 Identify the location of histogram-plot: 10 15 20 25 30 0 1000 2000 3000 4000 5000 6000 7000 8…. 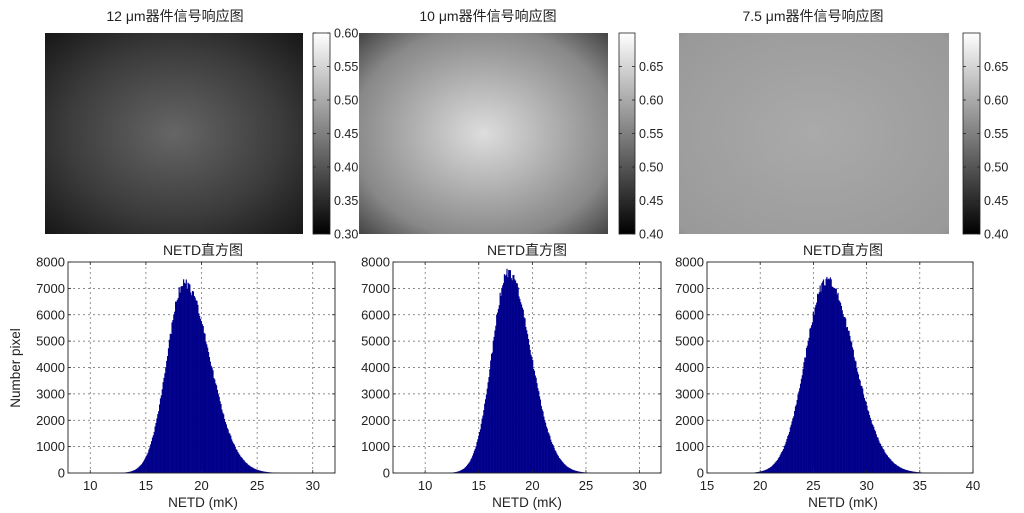
(186, 374).